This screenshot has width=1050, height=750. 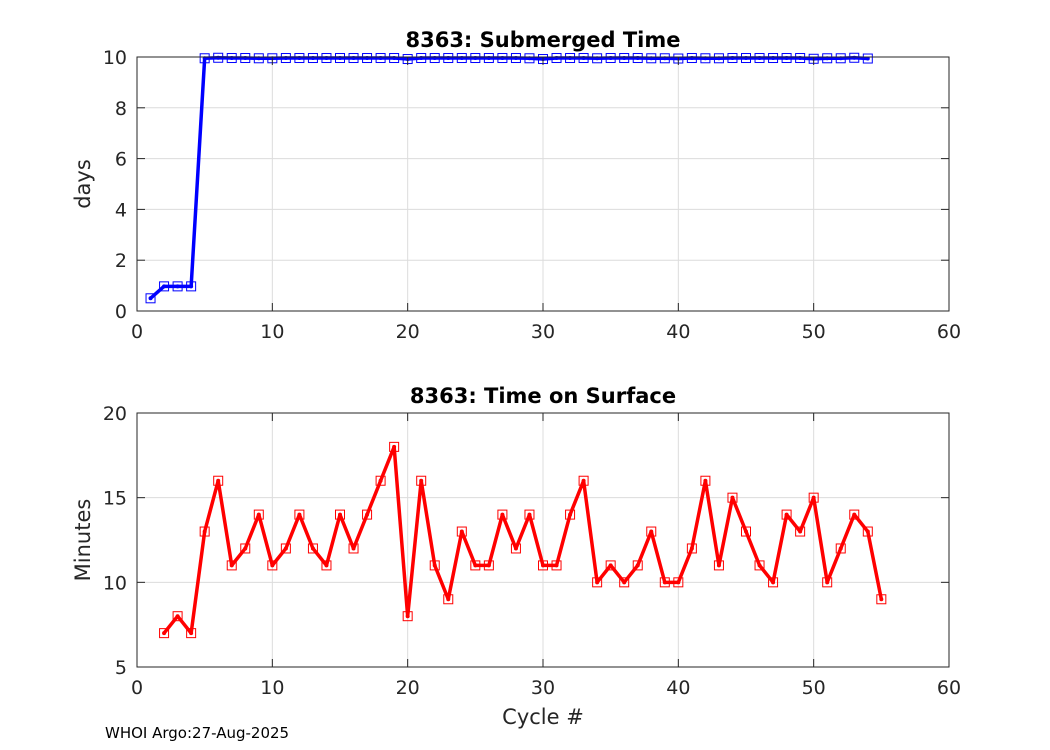 I want to click on y-tick-label: 10, so click(x=115, y=583).